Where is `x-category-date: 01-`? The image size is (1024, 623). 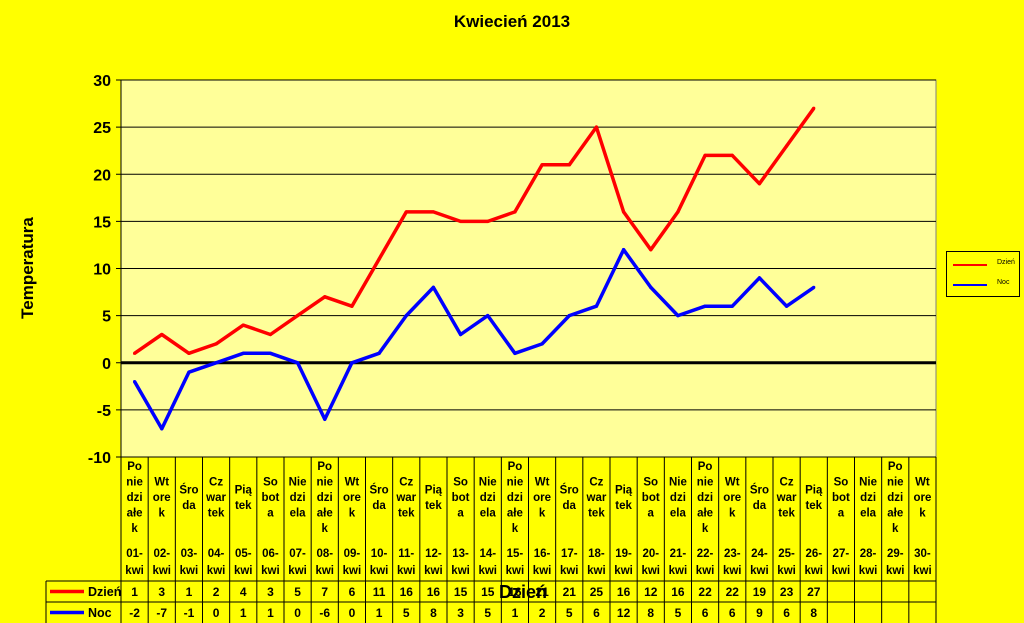 x-category-date: 01- is located at coordinates (134, 554).